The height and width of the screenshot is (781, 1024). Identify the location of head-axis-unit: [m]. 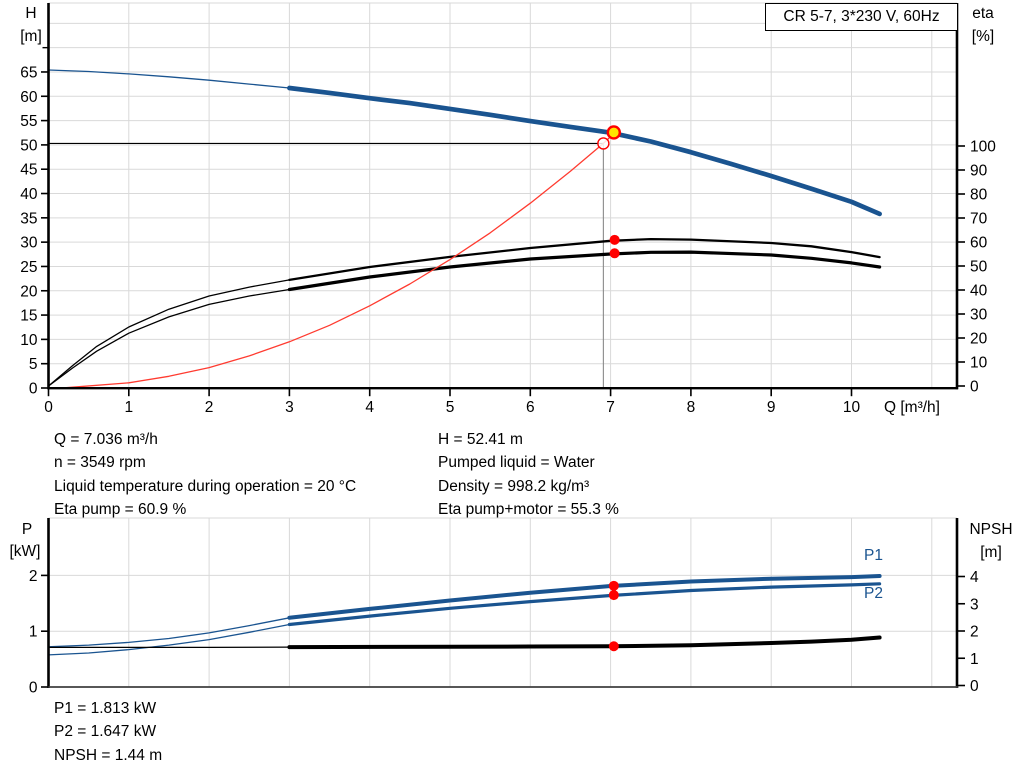
(31, 36).